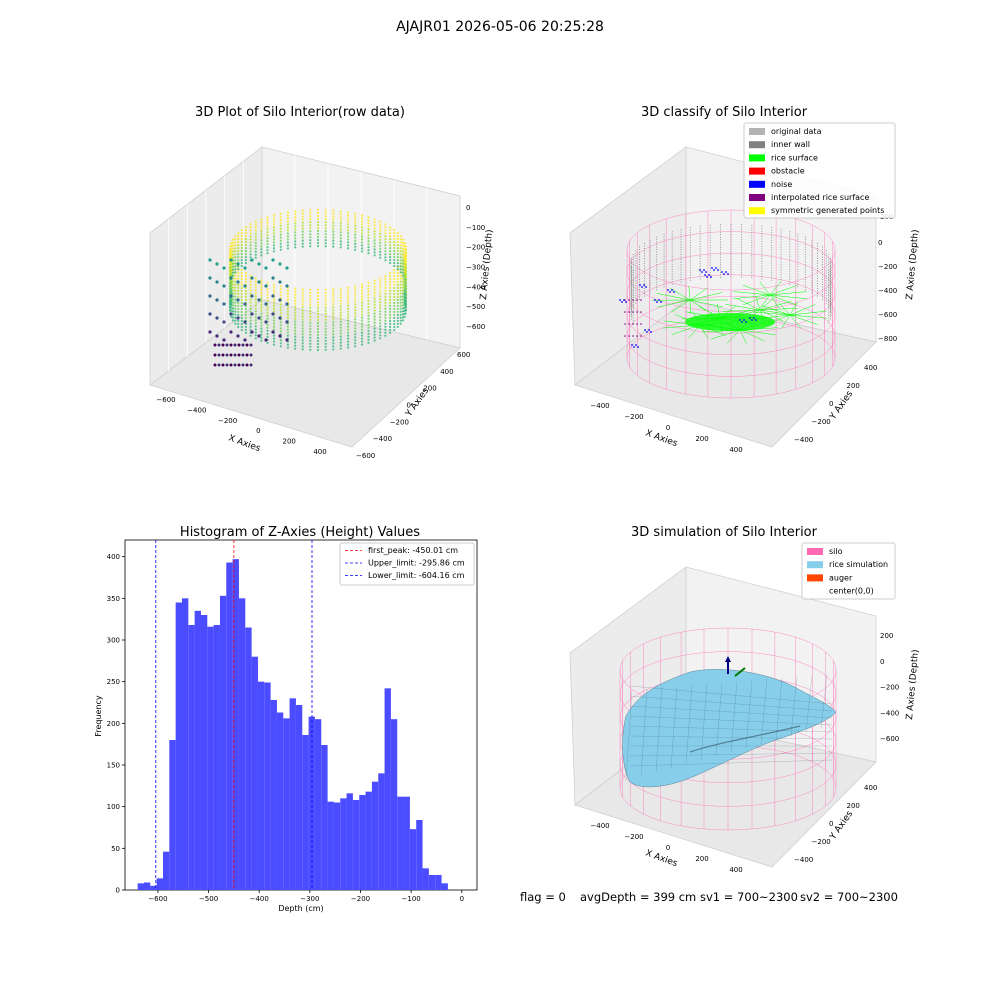 This screenshot has height=1000, width=1000. What do you see at coordinates (724, 532) in the screenshot?
I see `plot4-title: 3D simulation of Silo Interior` at bounding box center [724, 532].